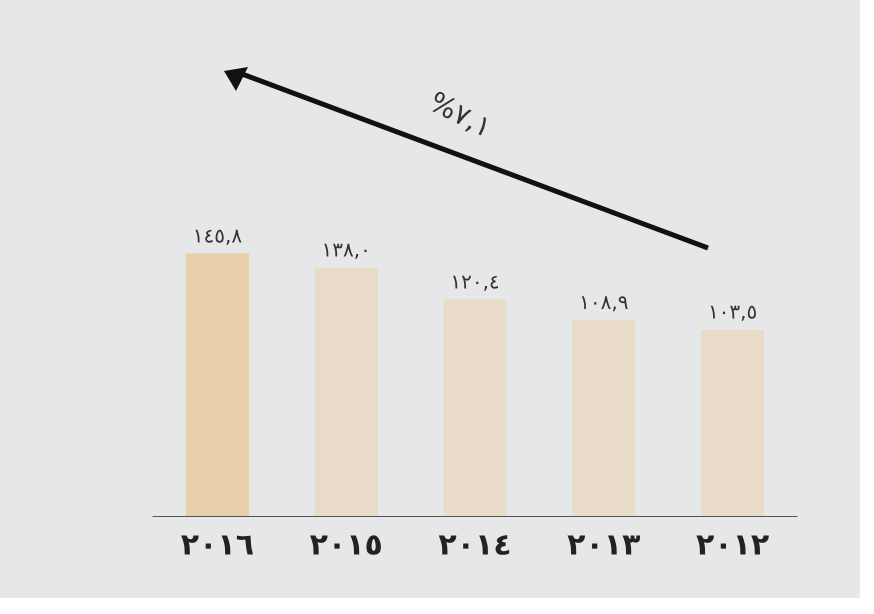 The image size is (874, 614). What do you see at coordinates (603, 302) in the screenshot?
I see `data-label: ١٠٨,٩` at bounding box center [603, 302].